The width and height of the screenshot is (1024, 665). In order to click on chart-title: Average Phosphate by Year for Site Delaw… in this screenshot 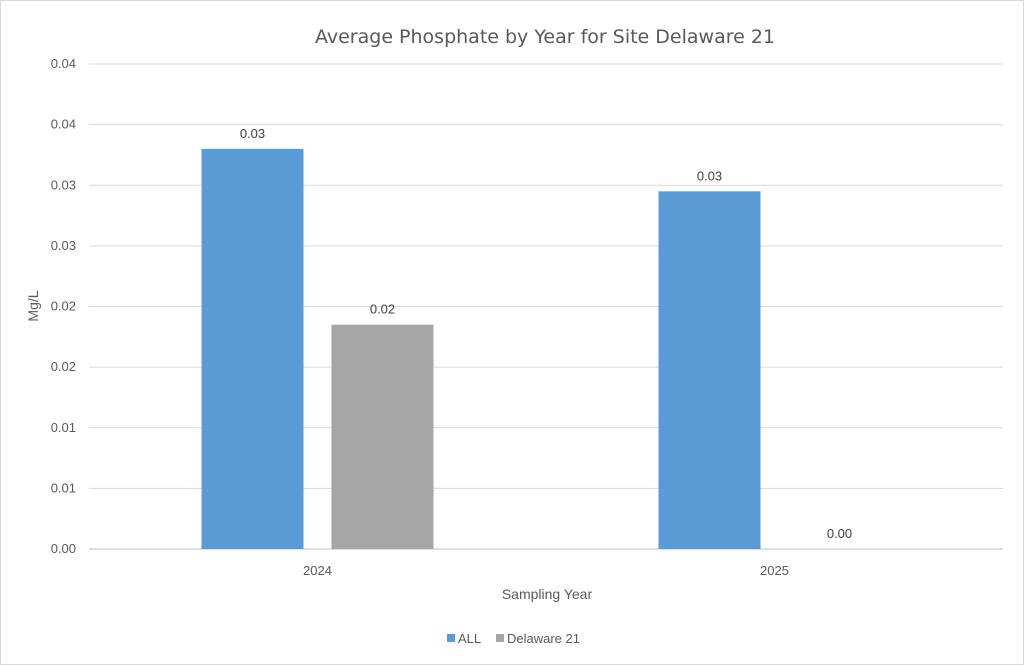, I will do `click(545, 37)`.